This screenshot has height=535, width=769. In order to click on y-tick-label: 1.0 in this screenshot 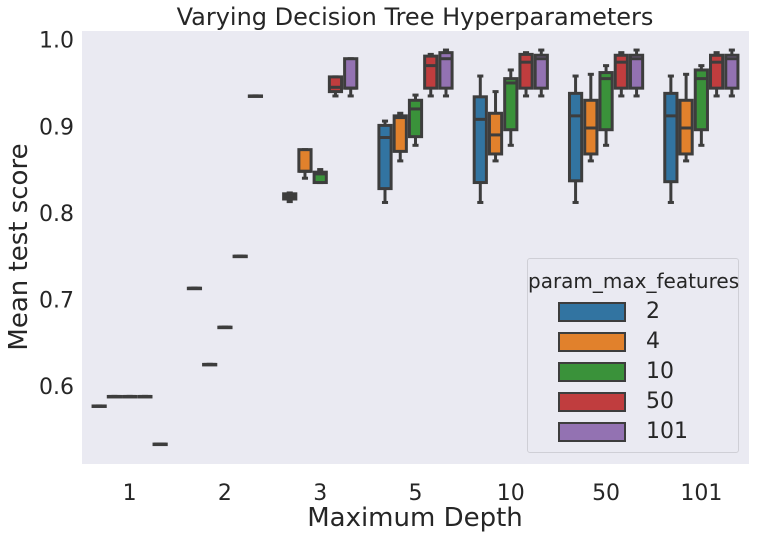, I will do `click(56, 41)`.